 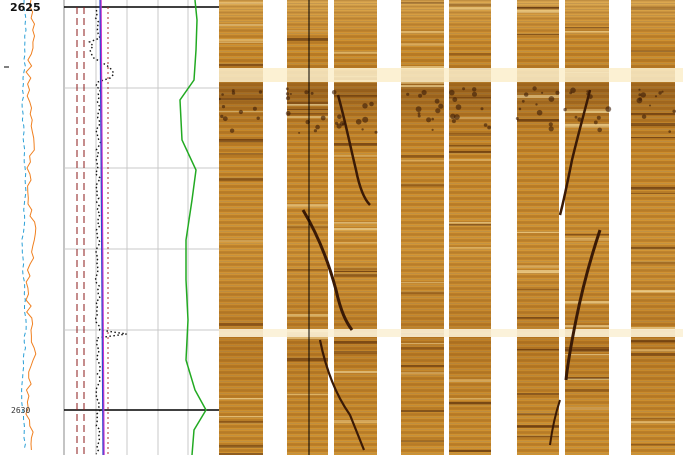 What do you see at coordinates (193, 227) in the screenshot?
I see `green-curve` at bounding box center [193, 227].